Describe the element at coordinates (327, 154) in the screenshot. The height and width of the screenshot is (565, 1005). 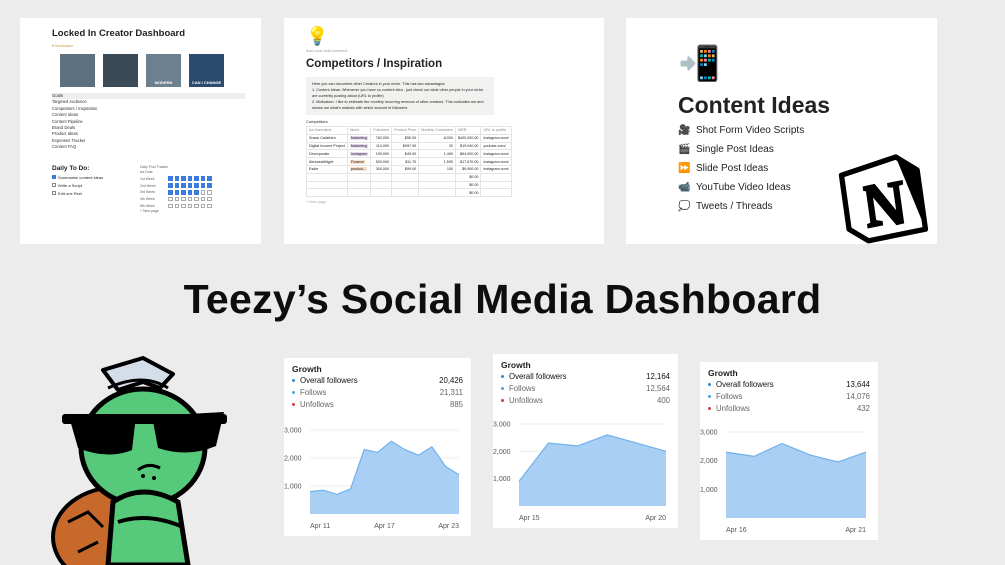
I see `table-cell: Decorporate` at that location.